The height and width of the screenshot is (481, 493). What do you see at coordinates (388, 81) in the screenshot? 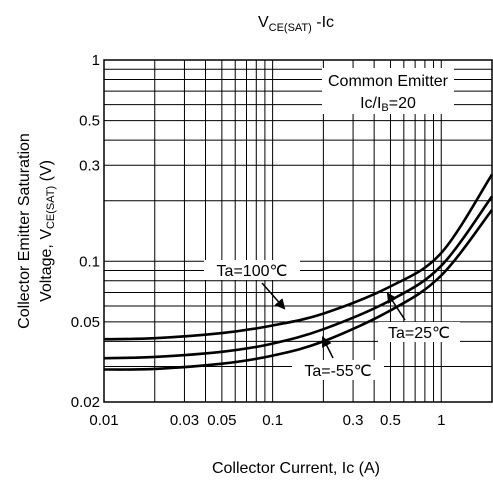
I see `condition-line1: Common Emitter` at bounding box center [388, 81].